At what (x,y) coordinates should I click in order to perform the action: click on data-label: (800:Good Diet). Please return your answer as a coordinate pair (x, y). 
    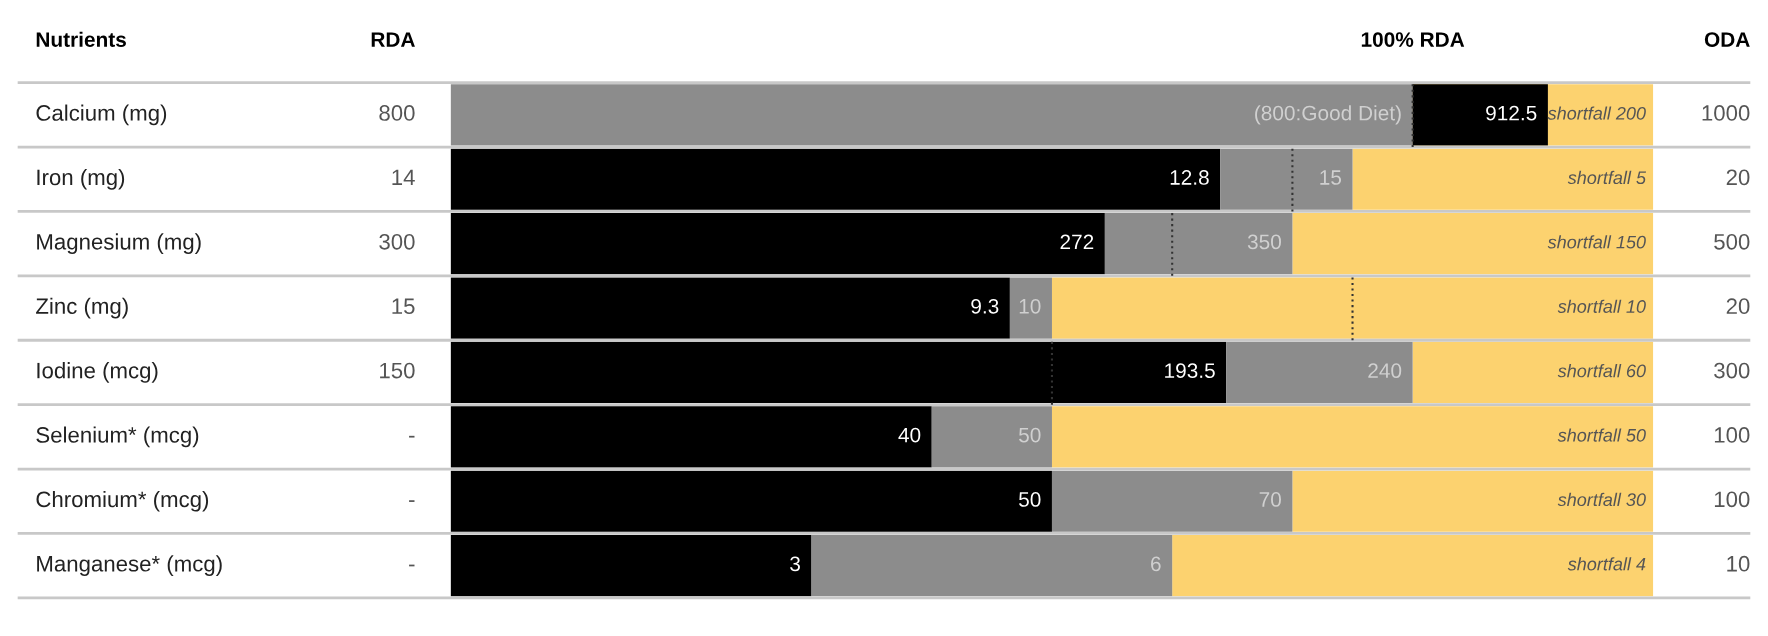
    Looking at the image, I should click on (1328, 115).